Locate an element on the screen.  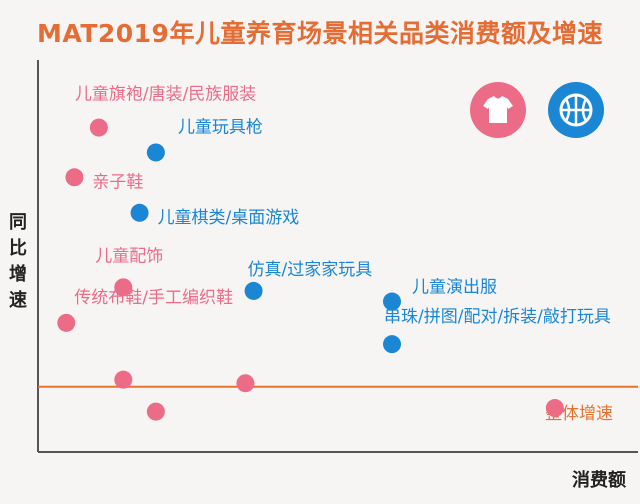
data-point-label: 亲子鞋 is located at coordinates (117, 182).